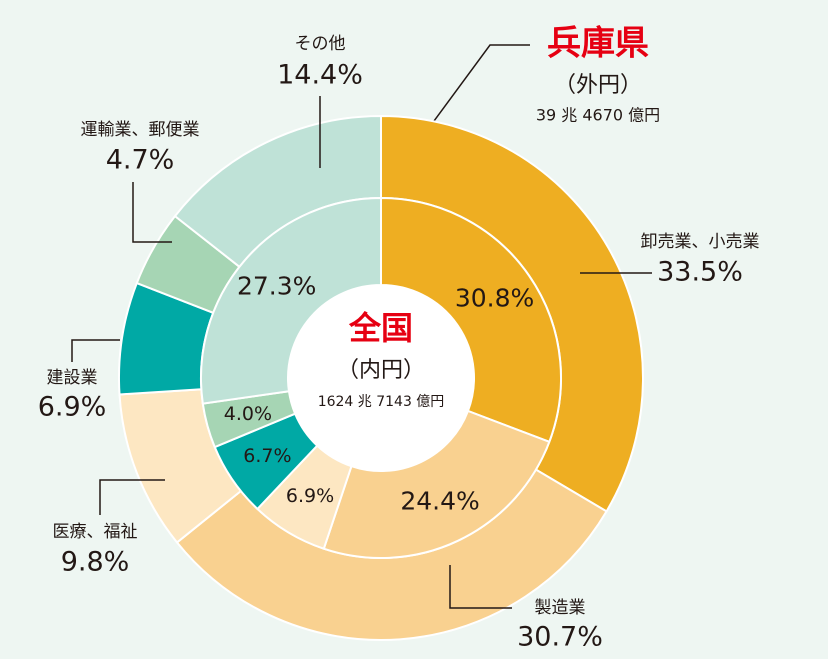  I want to click on outer-title: 兵庫県, so click(598, 44).